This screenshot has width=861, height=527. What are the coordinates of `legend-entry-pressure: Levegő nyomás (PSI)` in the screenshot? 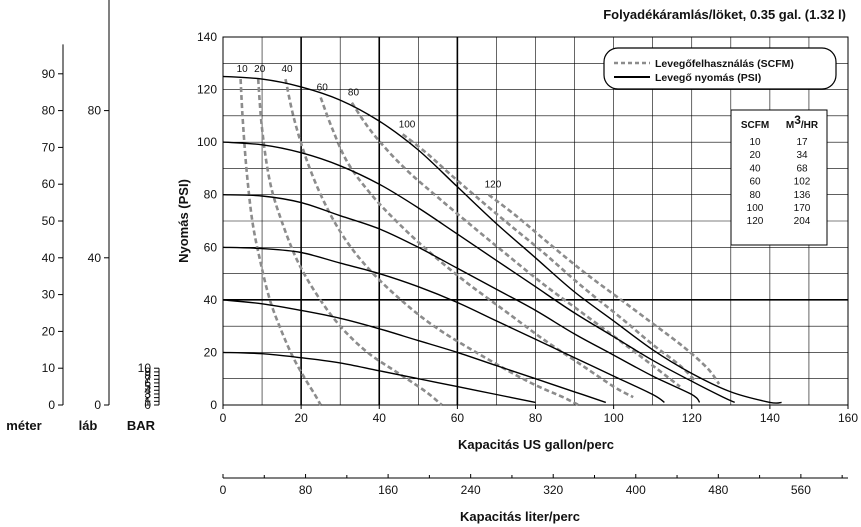 It's located at (708, 78).